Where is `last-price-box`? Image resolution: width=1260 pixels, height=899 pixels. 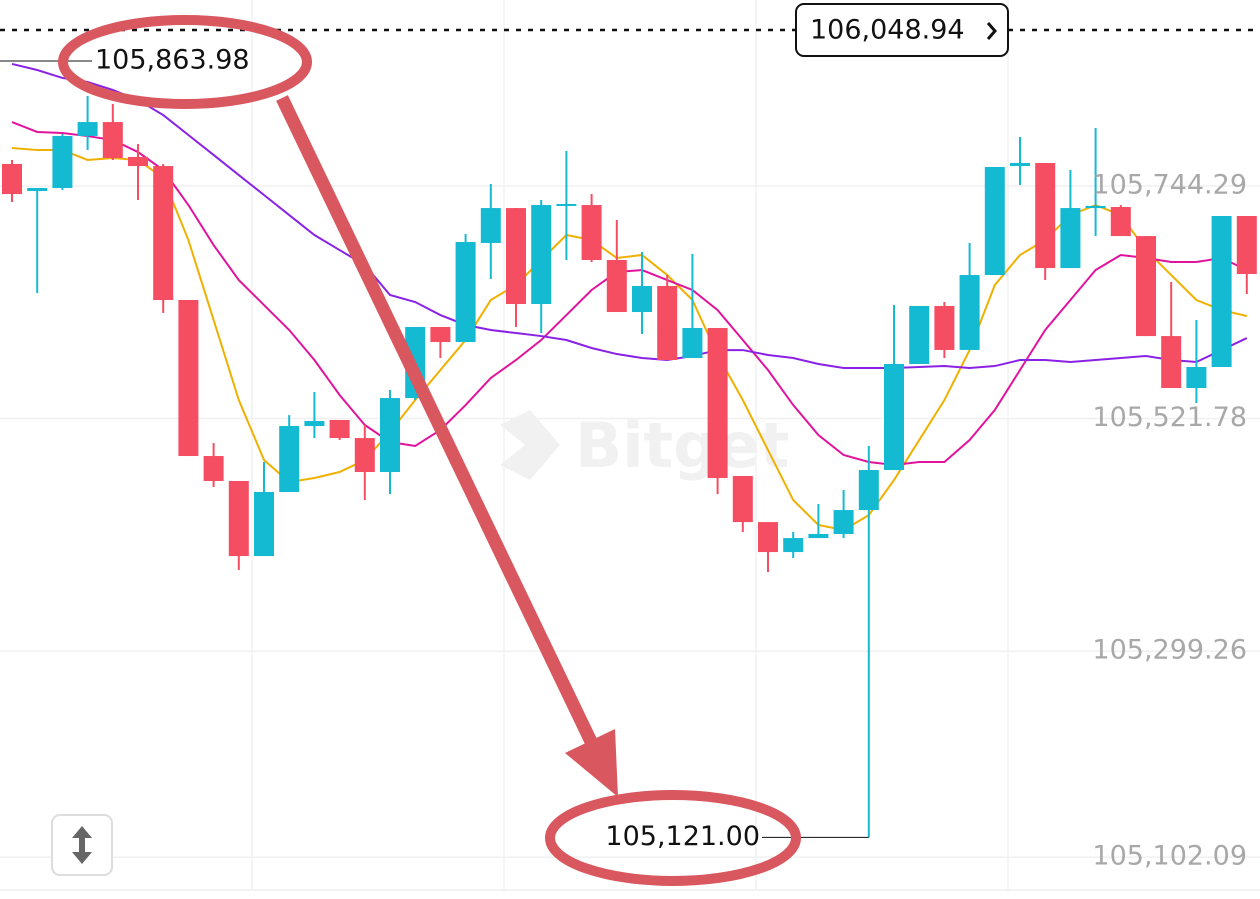 last-price-box is located at coordinates (902, 30).